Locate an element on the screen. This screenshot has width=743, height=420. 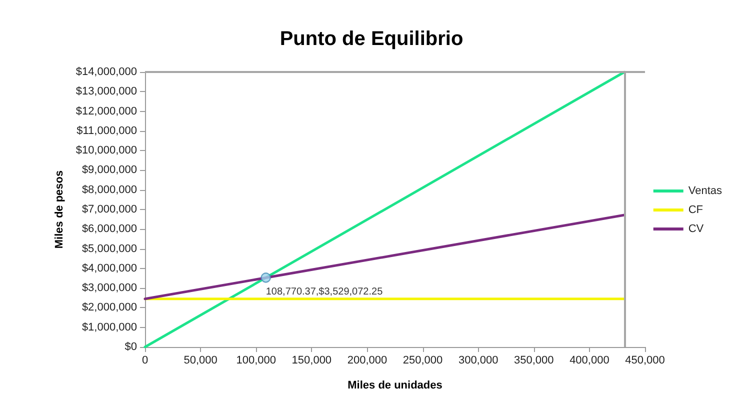
y-tick-label: $1,000,000 is located at coordinates (109, 327).